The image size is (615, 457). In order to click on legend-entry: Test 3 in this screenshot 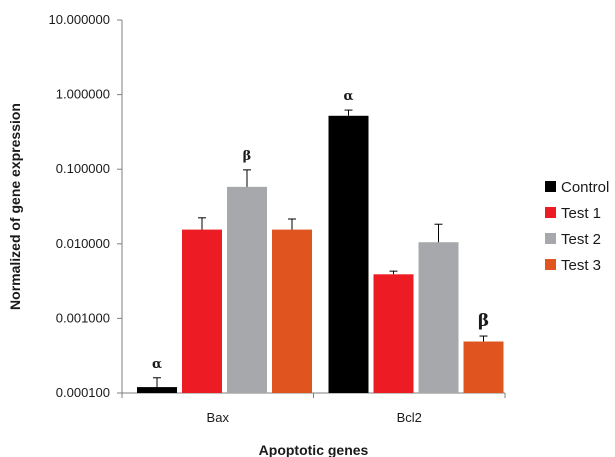, I will do `click(581, 265)`.